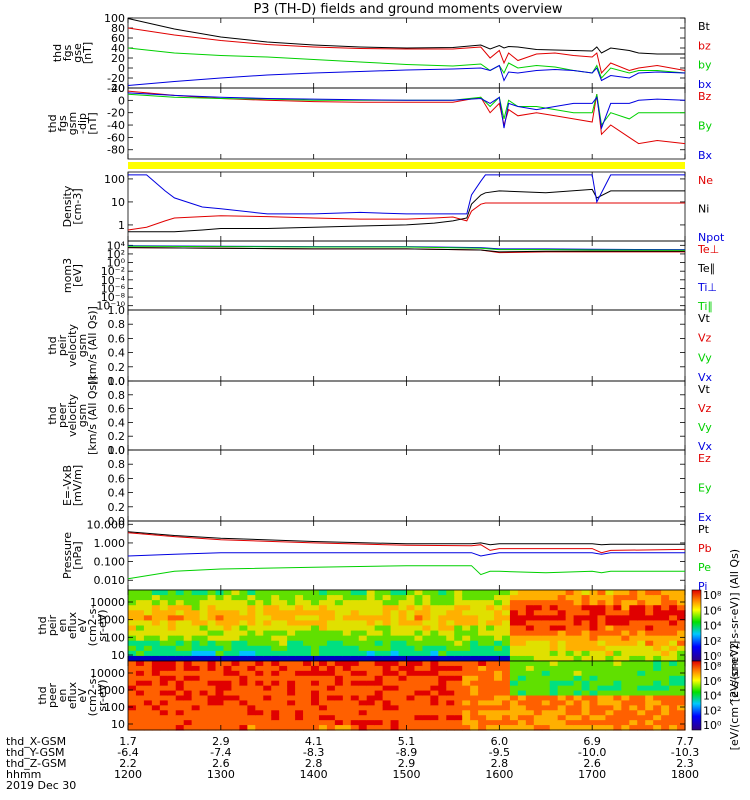 This screenshot has height=800, width=750. I want to click on legend-entry: by, so click(705, 65).